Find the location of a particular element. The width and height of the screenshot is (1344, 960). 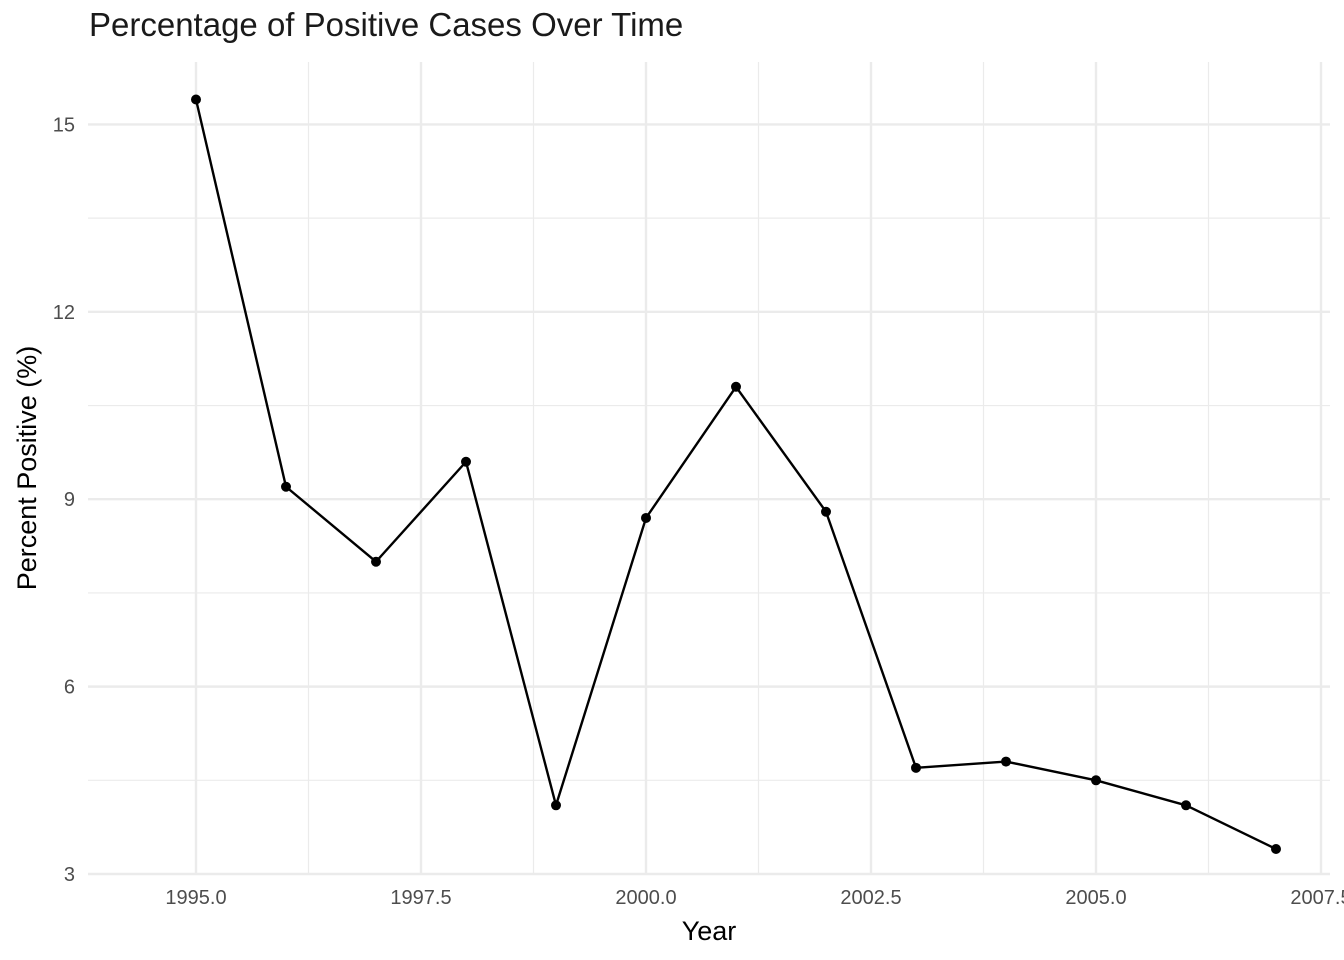

x-axis-tick-labels: 1995.0 1997.5 2000.0 2002.5 2005.0 2007.5 is located at coordinates (754, 898).